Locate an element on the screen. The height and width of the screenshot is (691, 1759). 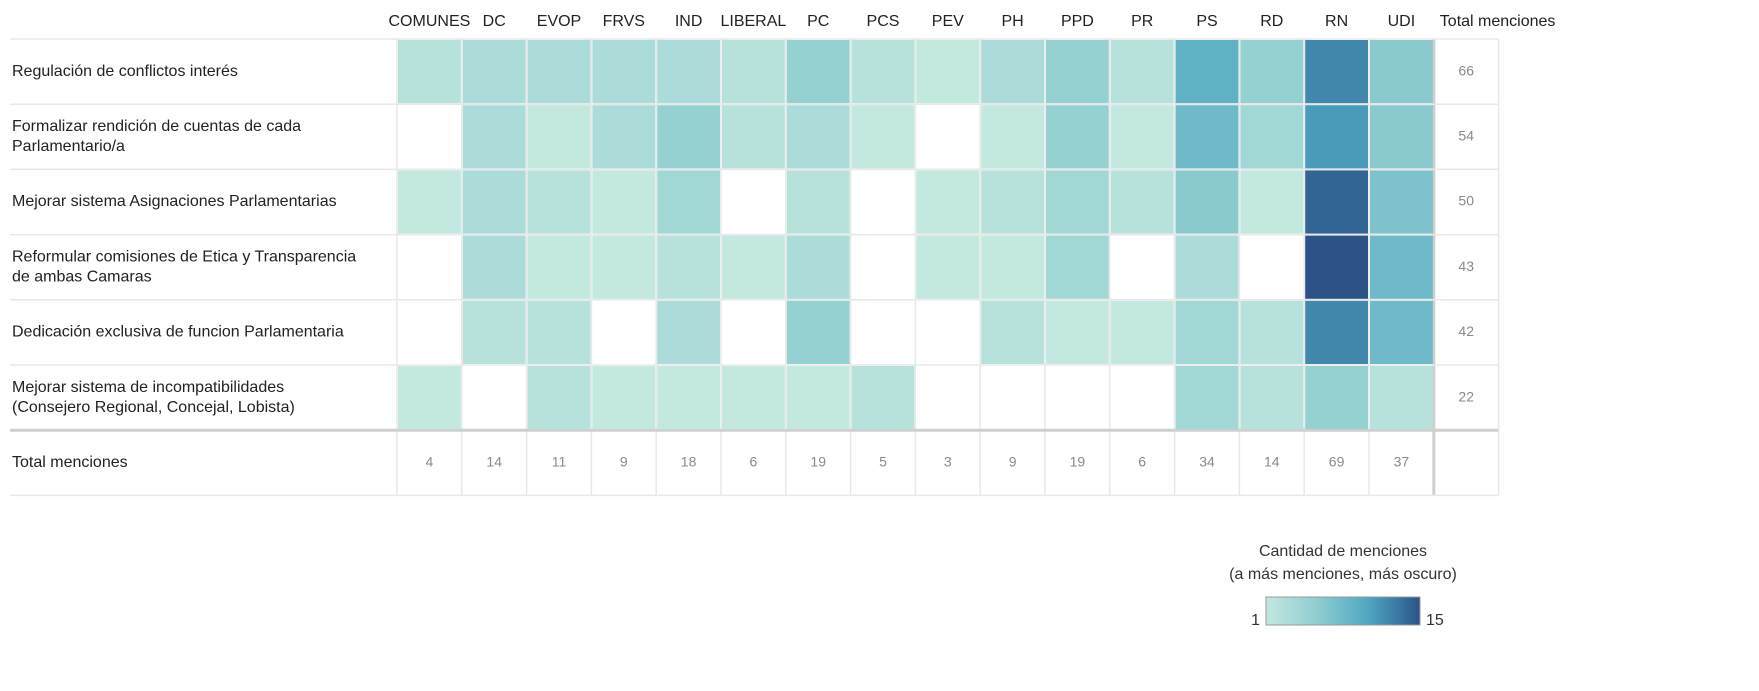
row-label: Regulación de conflictos interés is located at coordinates (125, 71).